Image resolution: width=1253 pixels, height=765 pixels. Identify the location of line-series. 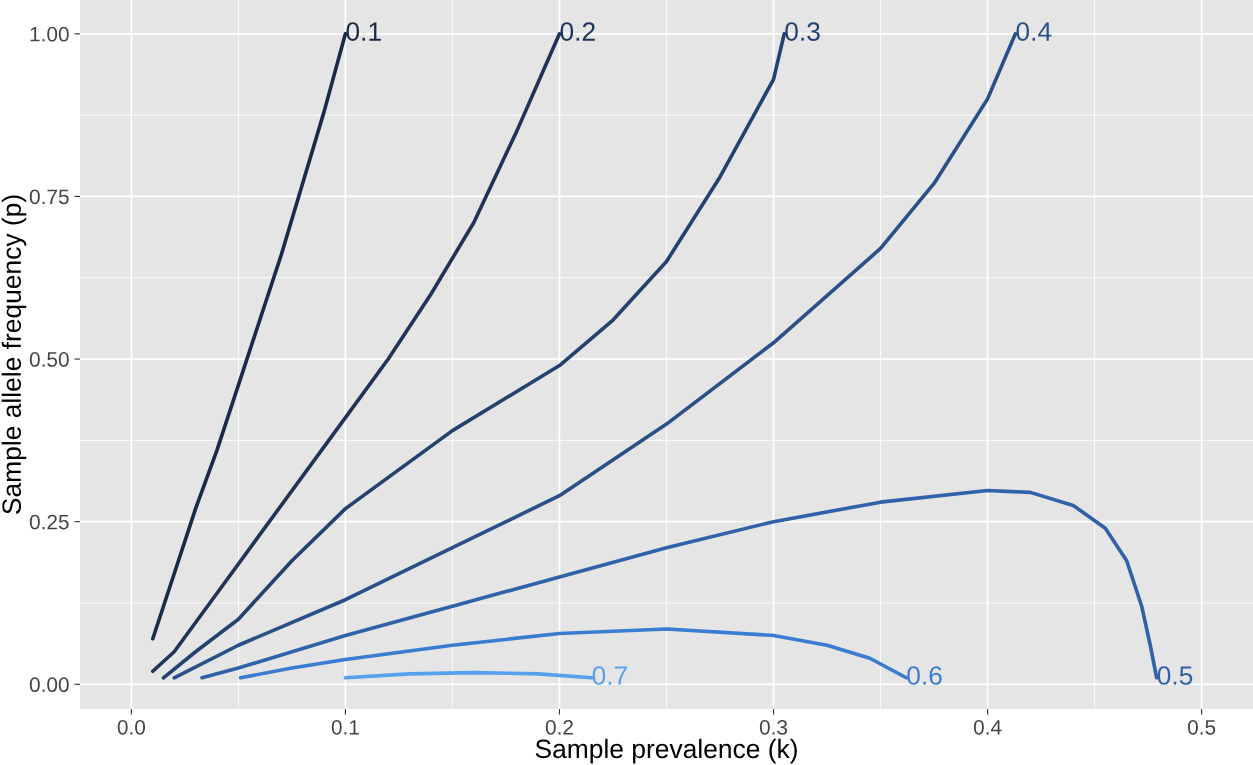
(249, 336).